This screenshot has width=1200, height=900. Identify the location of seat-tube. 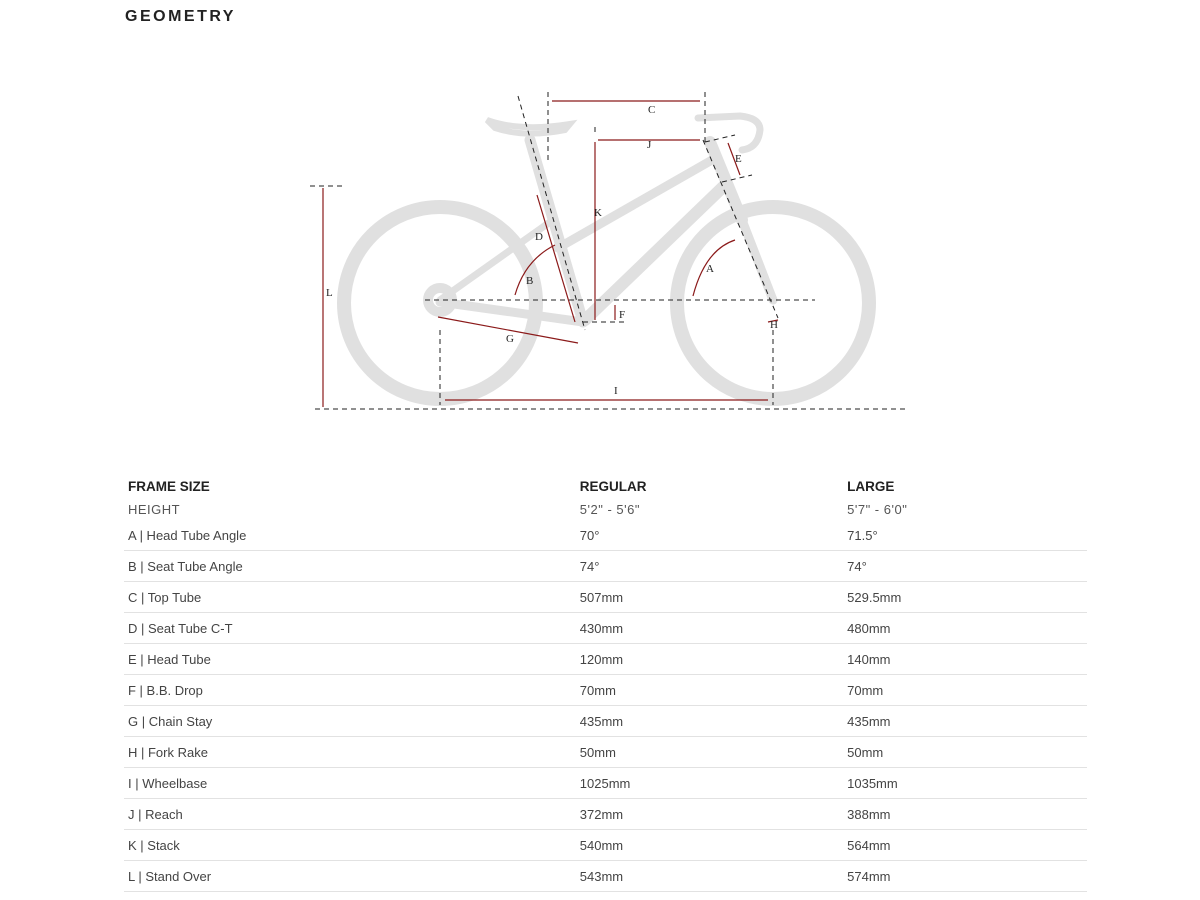
(556, 231).